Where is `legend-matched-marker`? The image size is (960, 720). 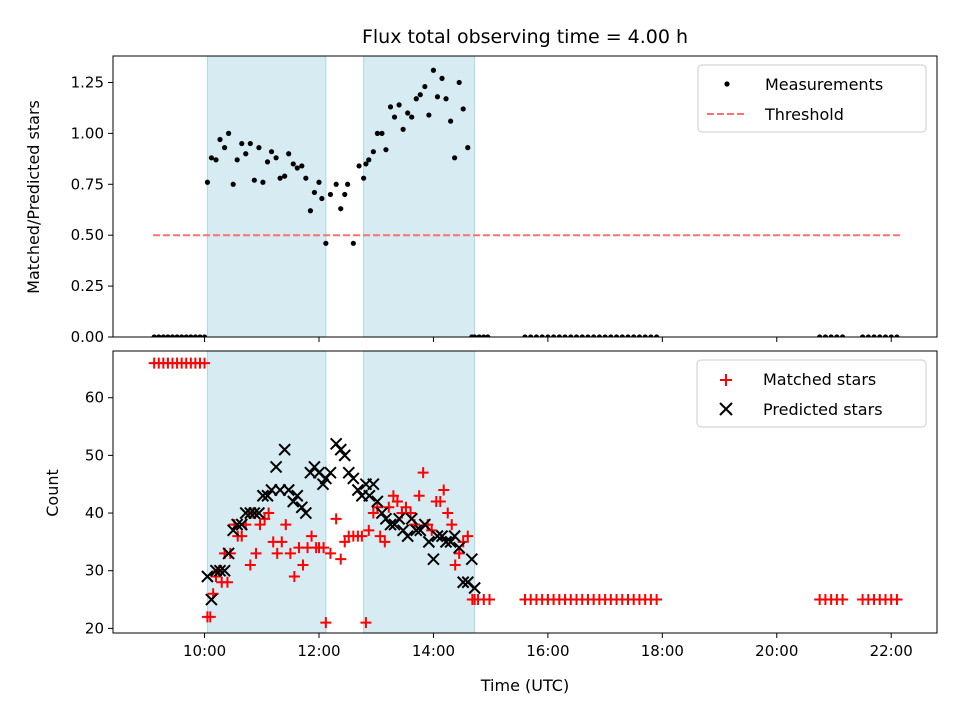
legend-matched-marker is located at coordinates (726, 380).